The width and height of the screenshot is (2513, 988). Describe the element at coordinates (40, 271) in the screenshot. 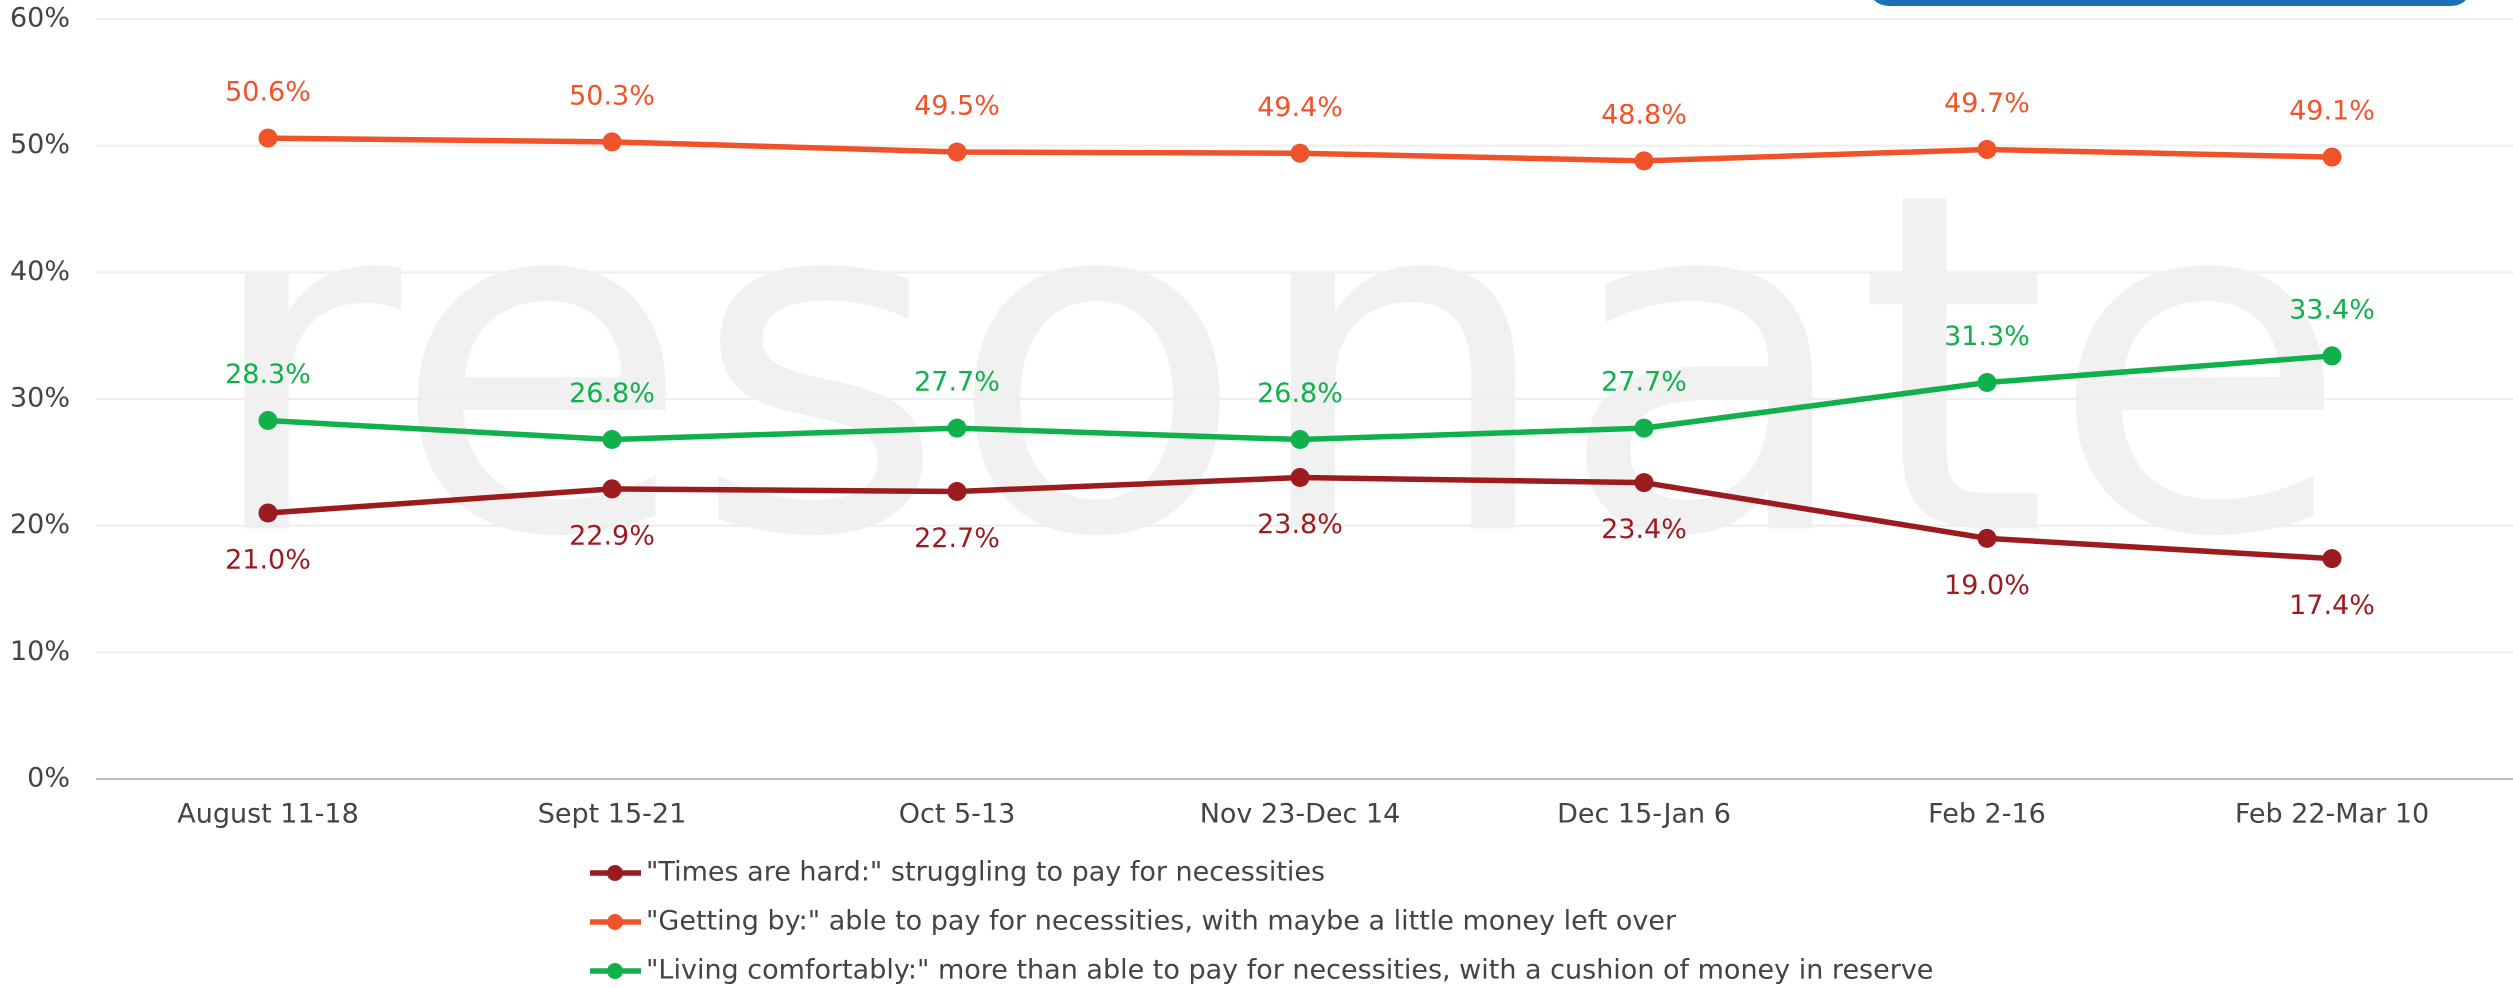

I see `y-tick-label: 40%` at that location.